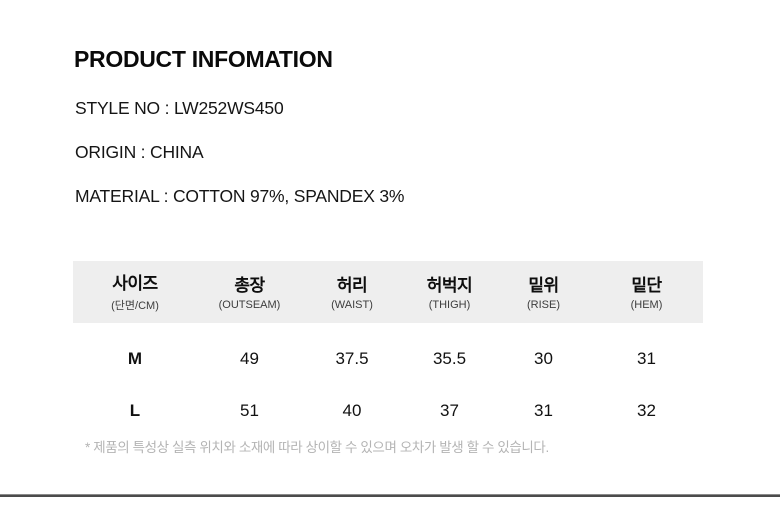  I want to click on spec-material: MATERIAL : COTTON 97%, SPANDEX 3%, so click(240, 196).